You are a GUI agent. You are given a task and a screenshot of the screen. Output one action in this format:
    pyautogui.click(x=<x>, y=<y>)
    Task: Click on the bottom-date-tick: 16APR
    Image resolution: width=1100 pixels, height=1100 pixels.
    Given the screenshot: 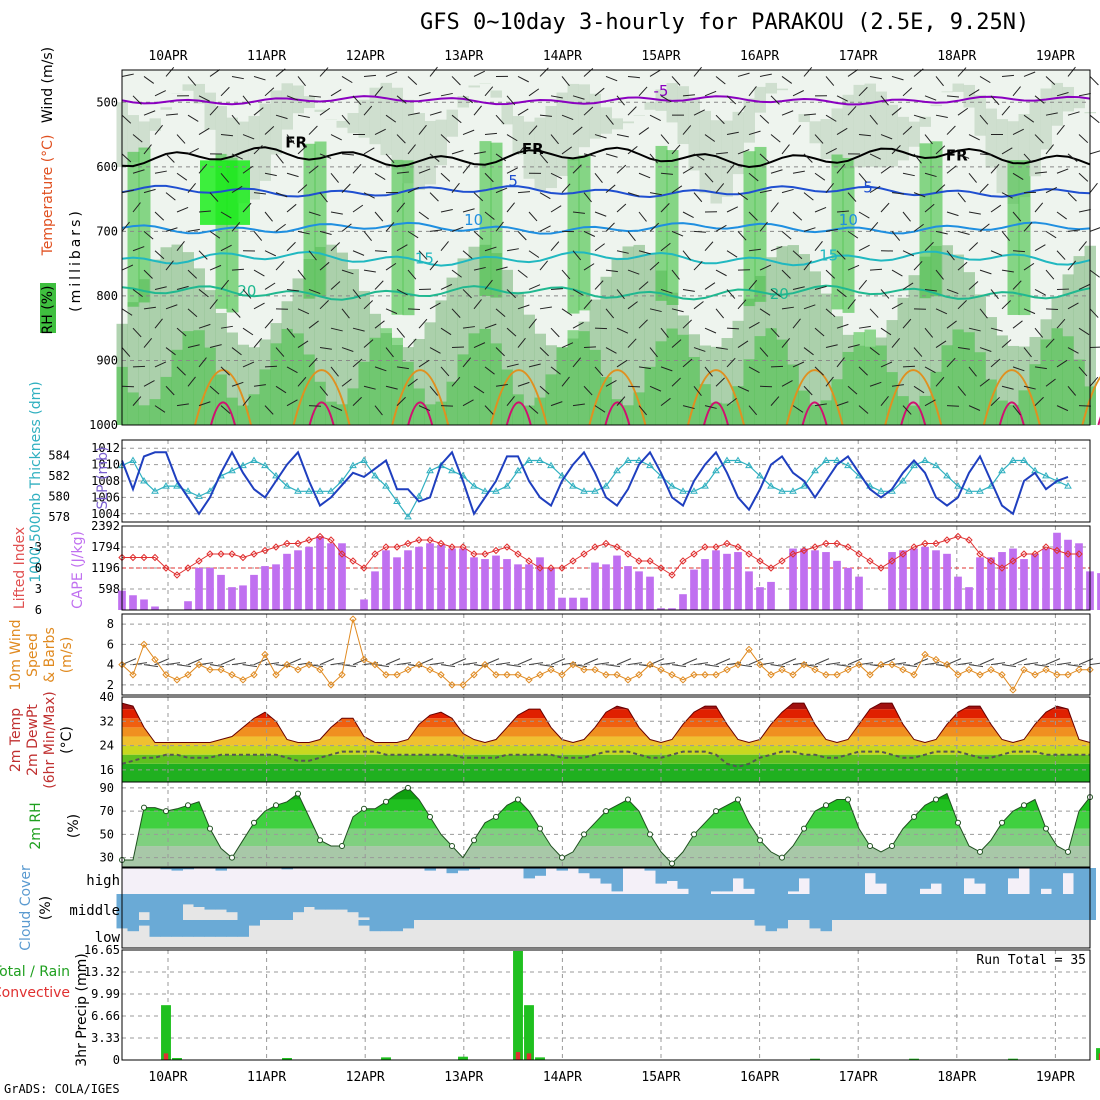 What is the action you would take?
    pyautogui.click(x=759, y=1077)
    